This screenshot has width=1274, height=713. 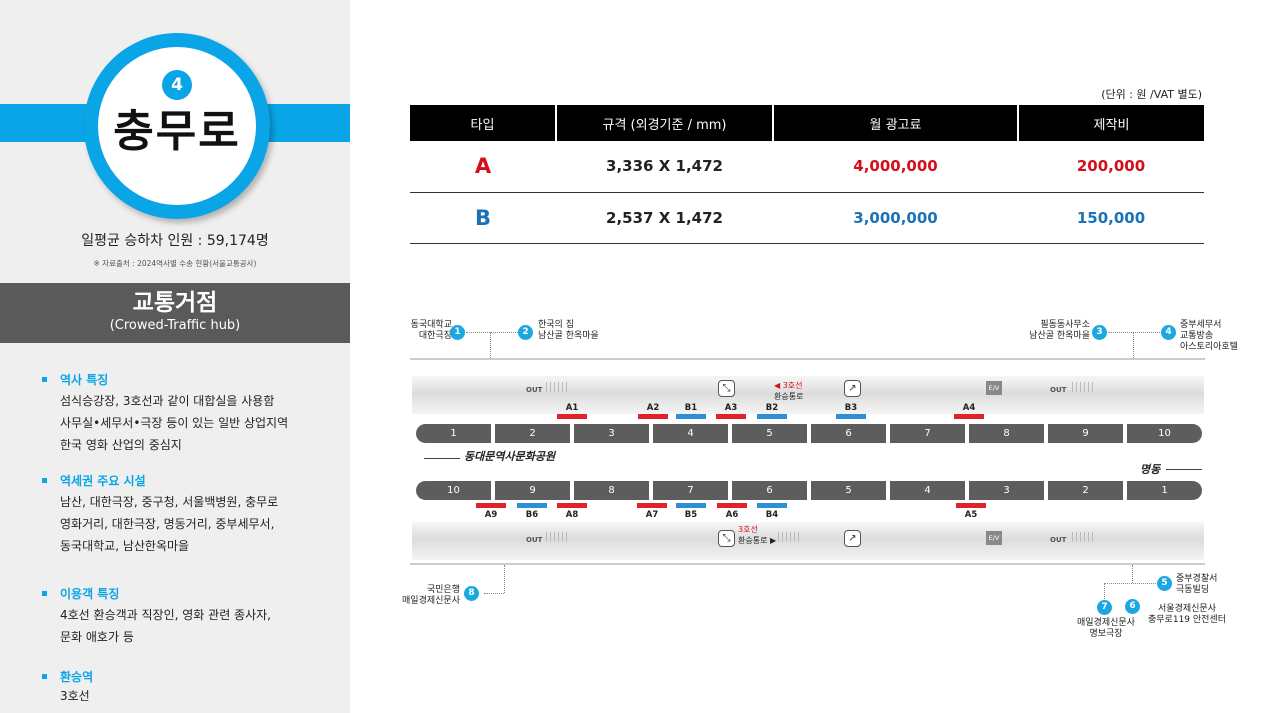 What do you see at coordinates (691, 416) in the screenshot?
I see `ad-slot-b1` at bounding box center [691, 416].